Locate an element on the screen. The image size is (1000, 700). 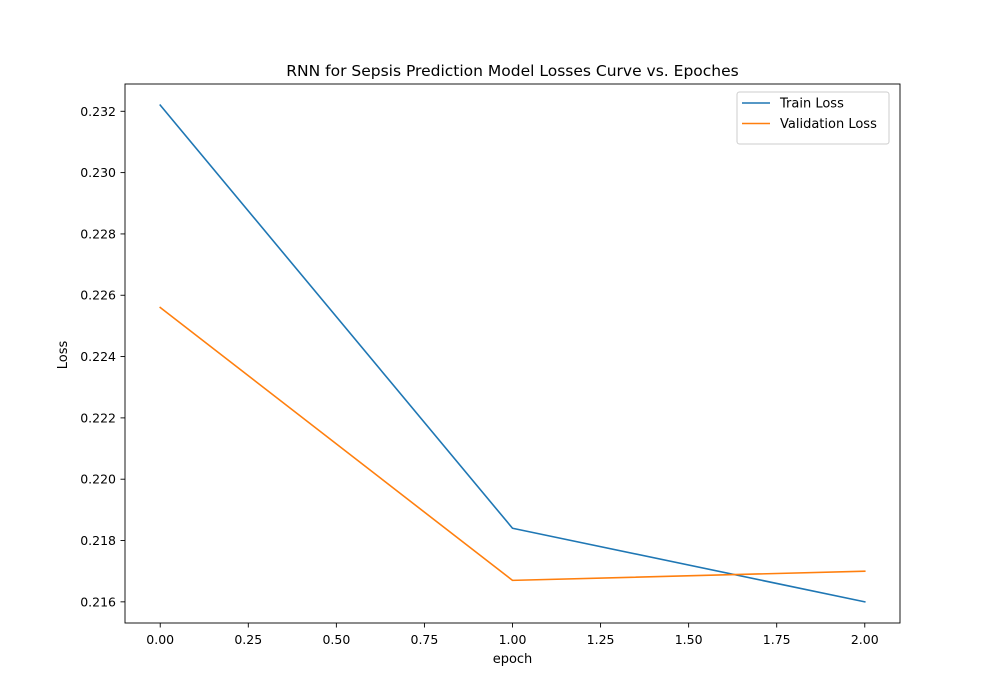
x-tick-label: 1.50 is located at coordinates (689, 639).